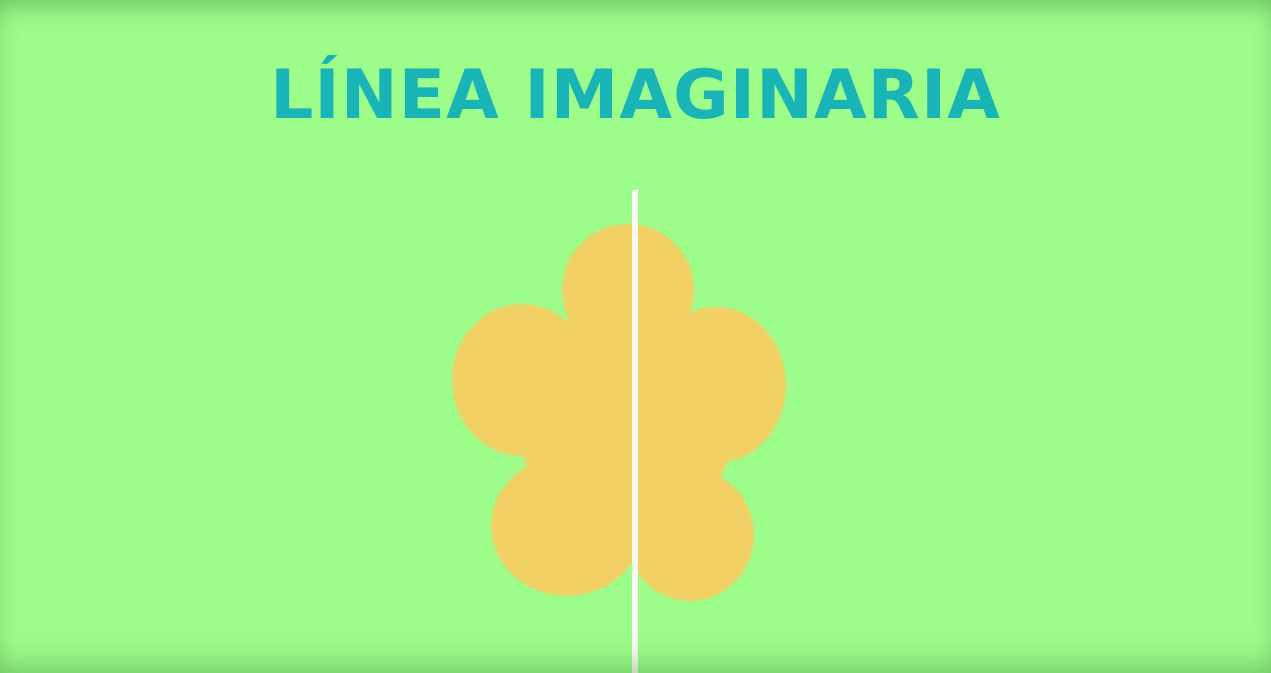 Image resolution: width=1271 pixels, height=673 pixels. What do you see at coordinates (635, 431) in the screenshot?
I see `symmetry-line` at bounding box center [635, 431].